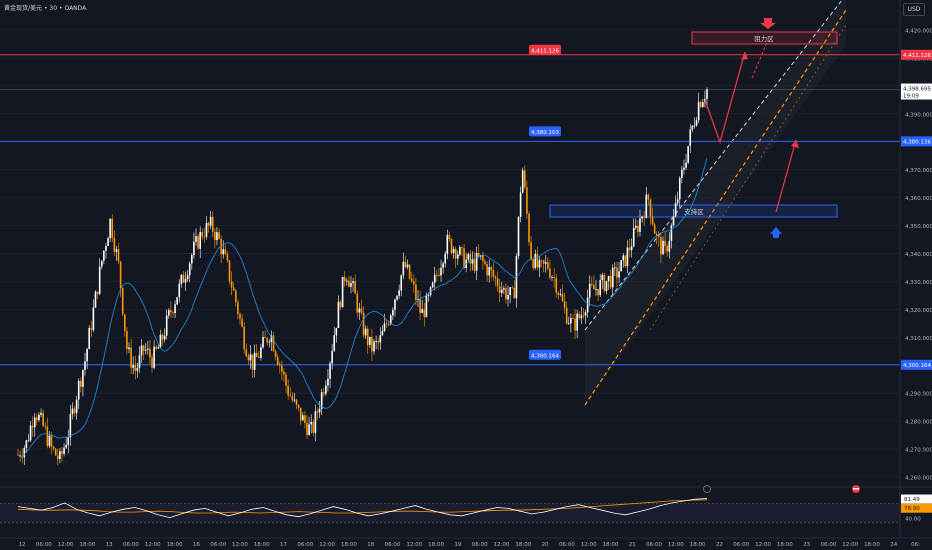 This screenshot has height=550, width=932. What do you see at coordinates (914, 9) in the screenshot?
I see `currency-button: USD` at bounding box center [914, 9].